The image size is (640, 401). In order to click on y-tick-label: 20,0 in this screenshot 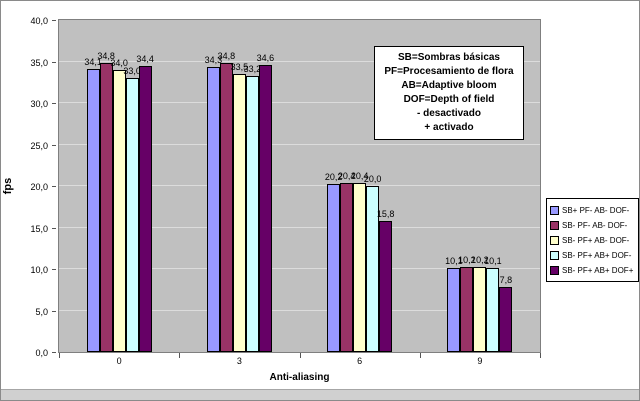, I will do `click(39, 187)`.